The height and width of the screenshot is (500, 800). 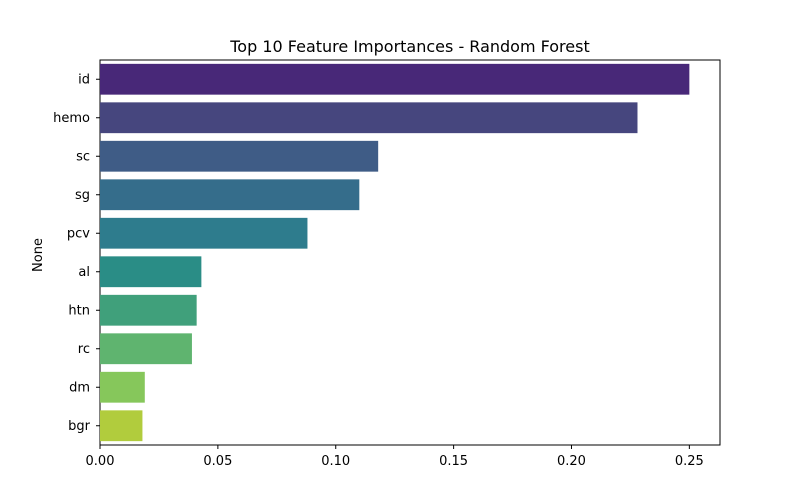 What do you see at coordinates (71, 118) in the screenshot?
I see `y-tick-label: hemo` at bounding box center [71, 118].